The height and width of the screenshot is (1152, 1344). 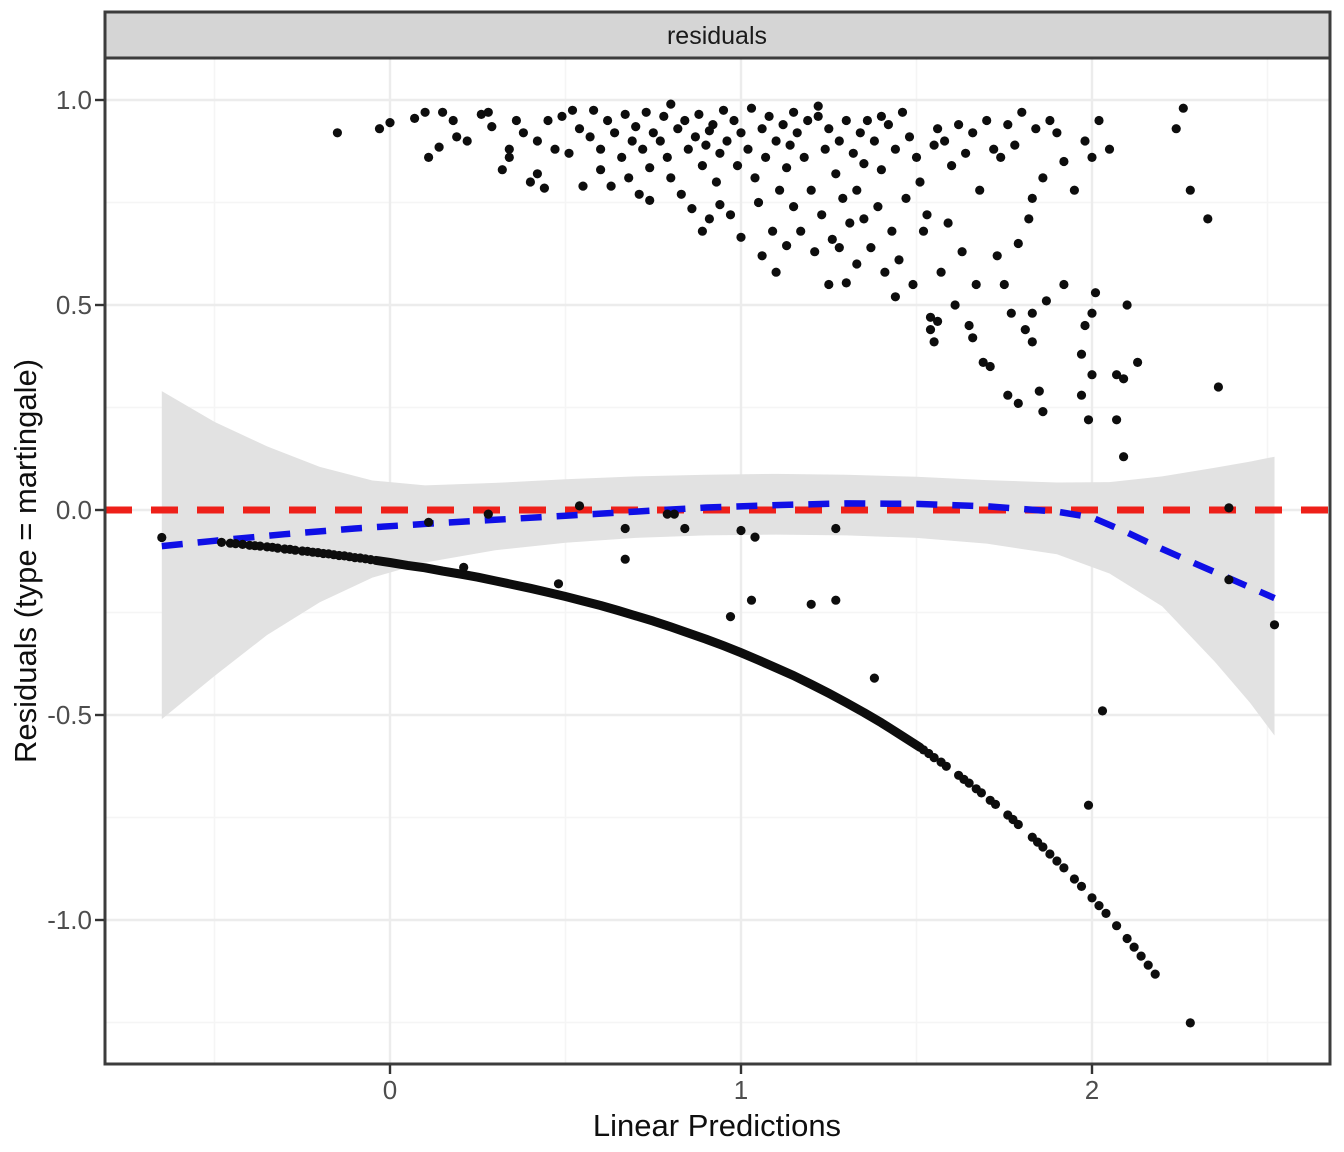 I want to click on censored-residual-curve, so click(x=648, y=653).